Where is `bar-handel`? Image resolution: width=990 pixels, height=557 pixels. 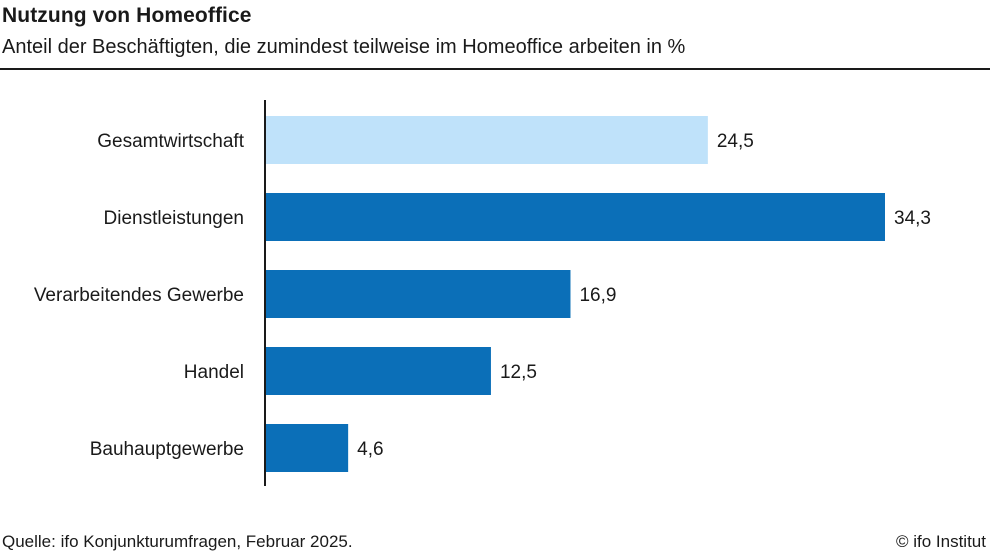
bar-handel is located at coordinates (378, 371).